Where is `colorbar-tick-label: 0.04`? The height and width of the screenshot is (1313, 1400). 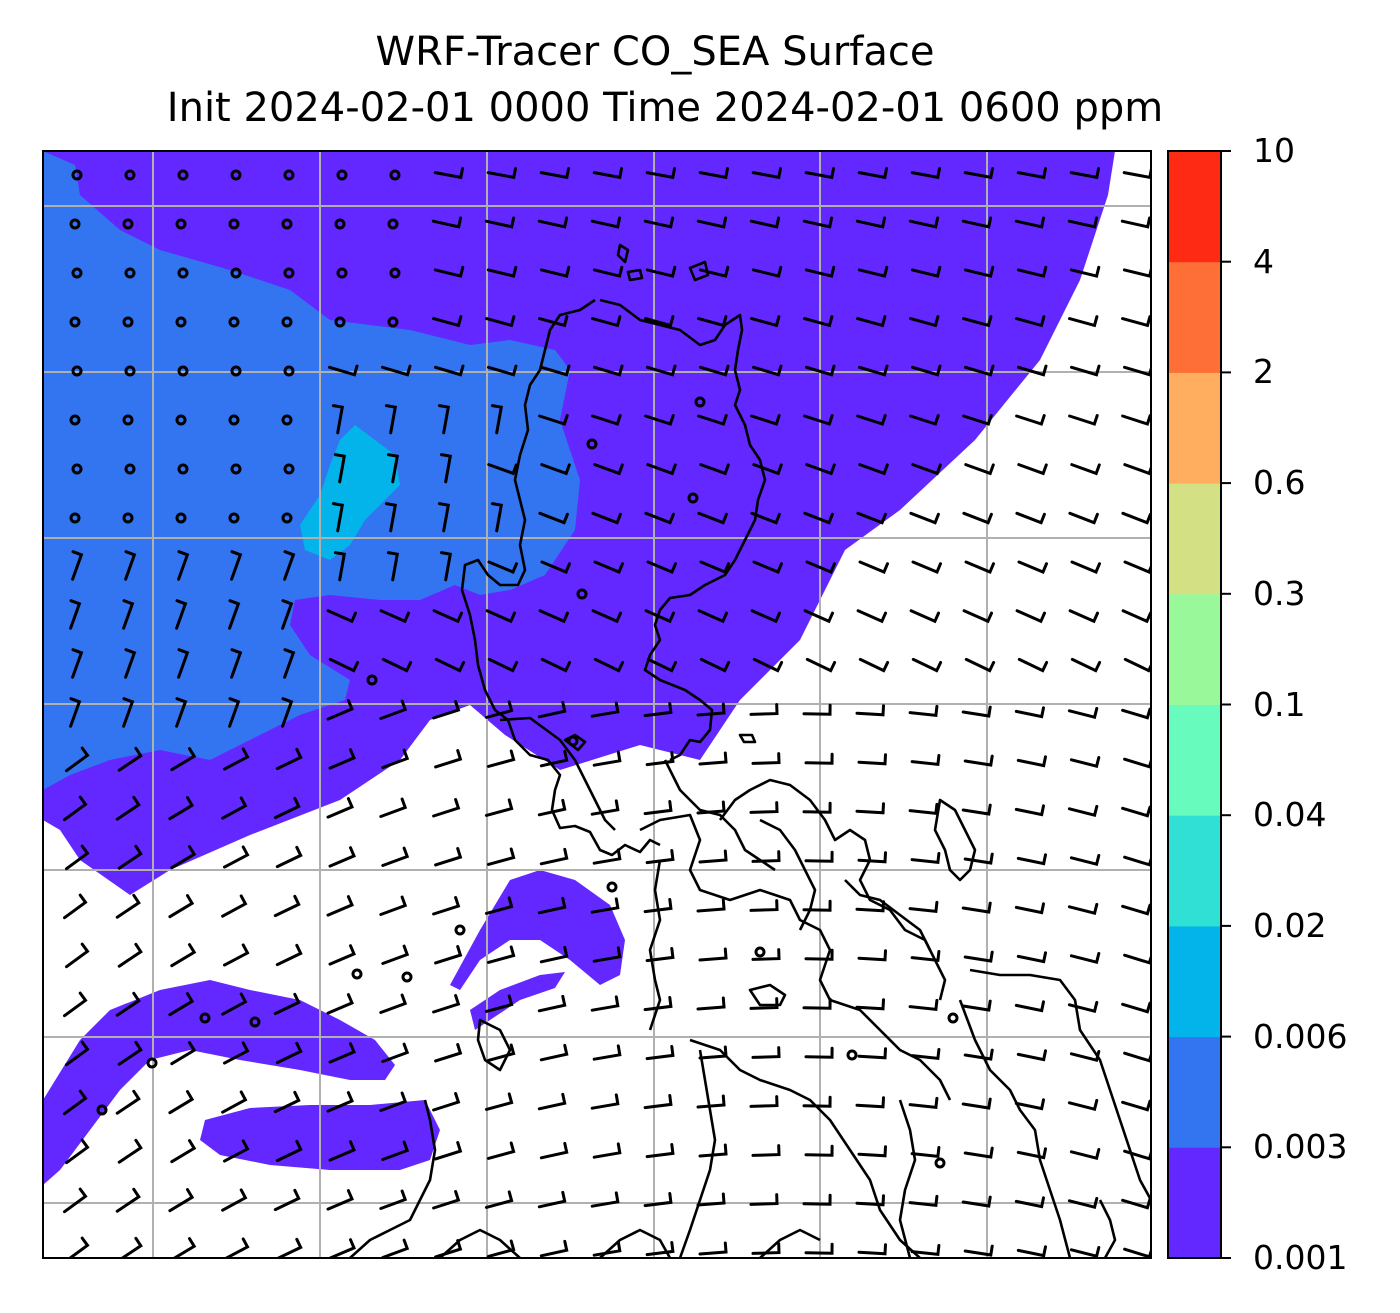 colorbar-tick-label: 0.04 is located at coordinates (1290, 815).